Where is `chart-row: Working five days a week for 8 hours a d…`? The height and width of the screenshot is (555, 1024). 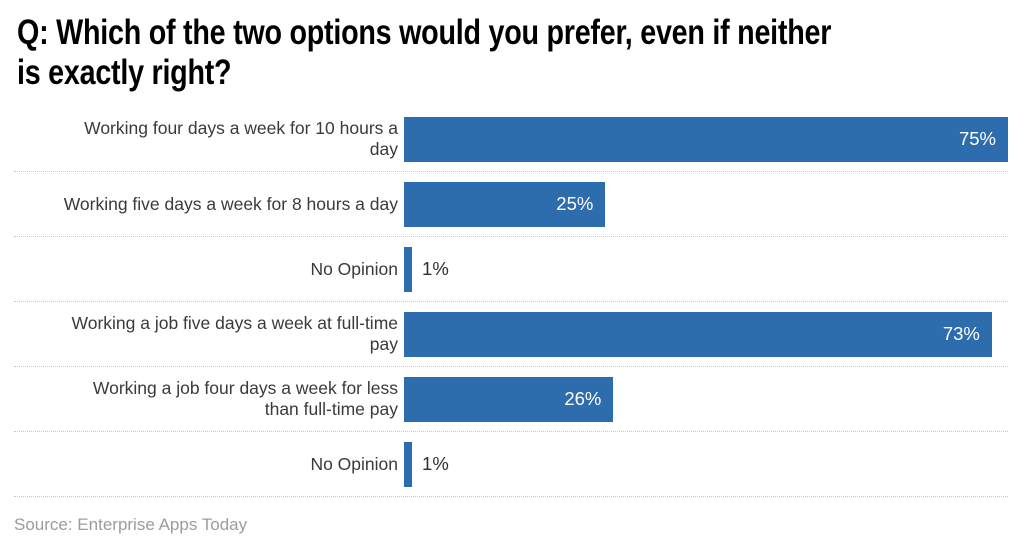
chart-row: Working five days a week for 8 hours a d… is located at coordinates (511, 204).